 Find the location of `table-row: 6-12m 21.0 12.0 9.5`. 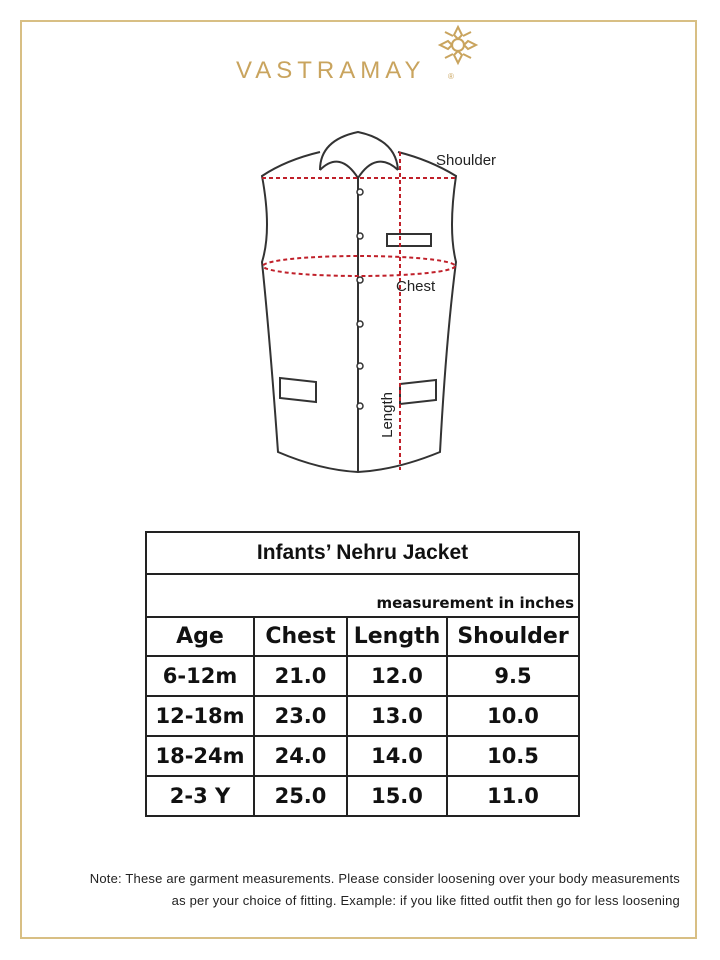

table-row: 6-12m 21.0 12.0 9.5 is located at coordinates (362, 676).